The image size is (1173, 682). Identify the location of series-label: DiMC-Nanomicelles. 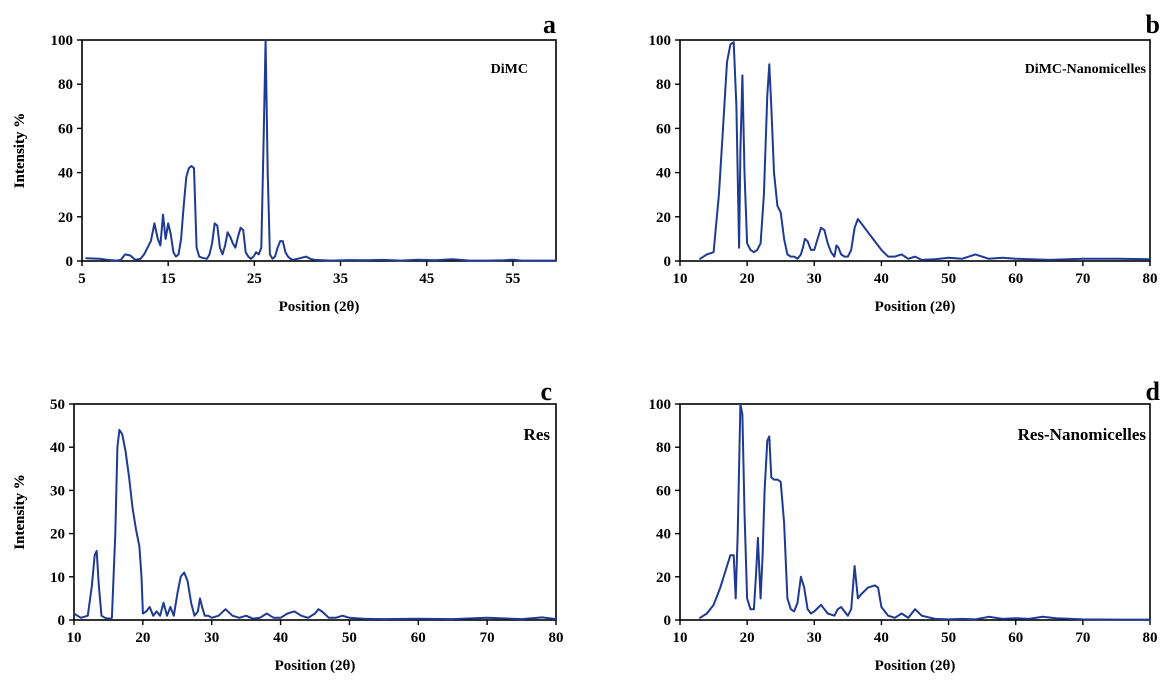
(1086, 69).